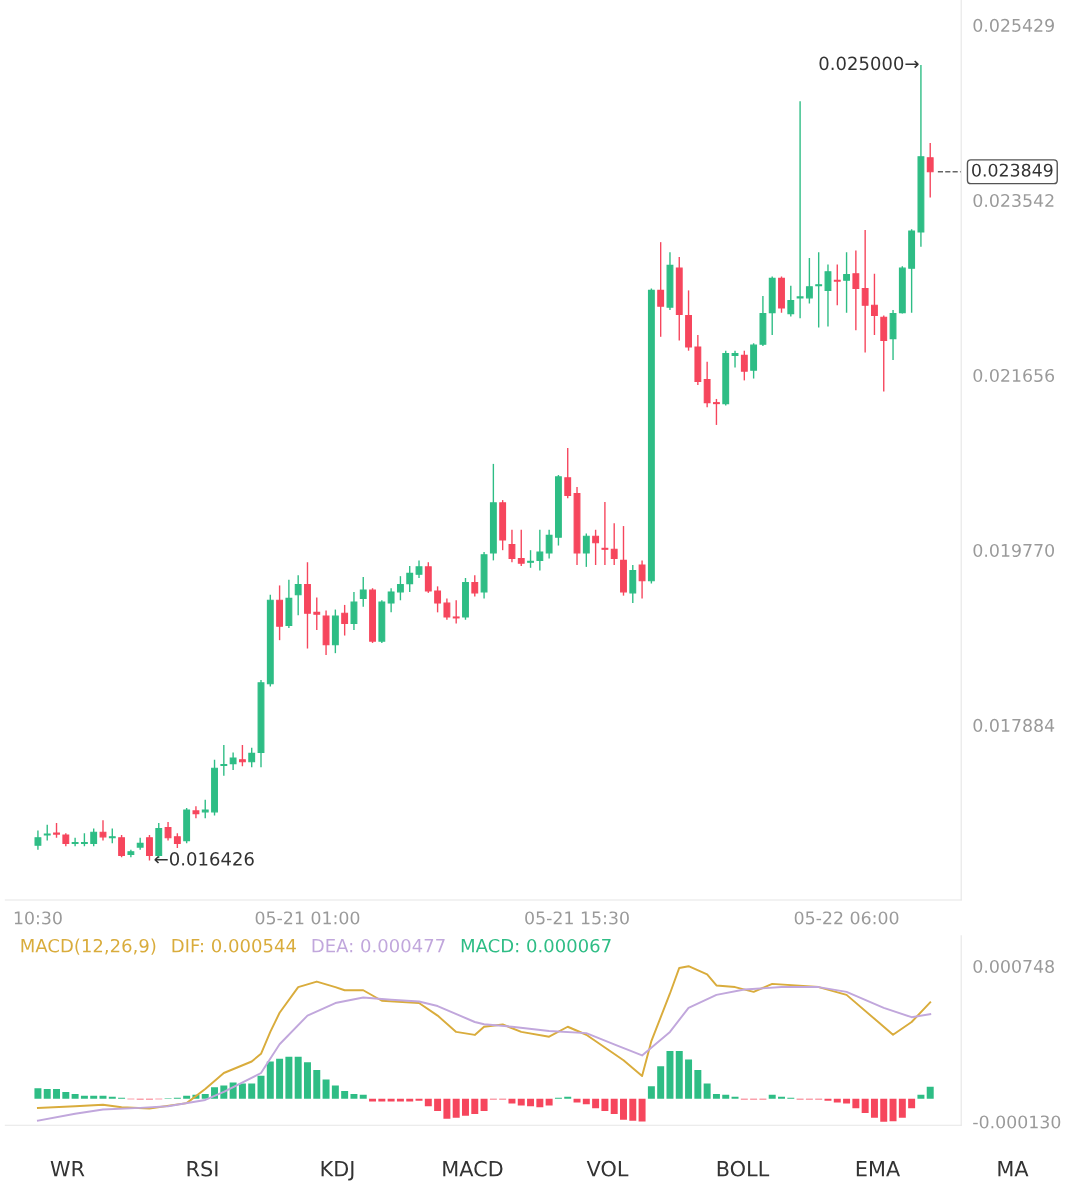 The width and height of the screenshot is (1080, 1192). Describe the element at coordinates (1014, 375) in the screenshot. I see `y-tick-label: 0.021656` at that location.